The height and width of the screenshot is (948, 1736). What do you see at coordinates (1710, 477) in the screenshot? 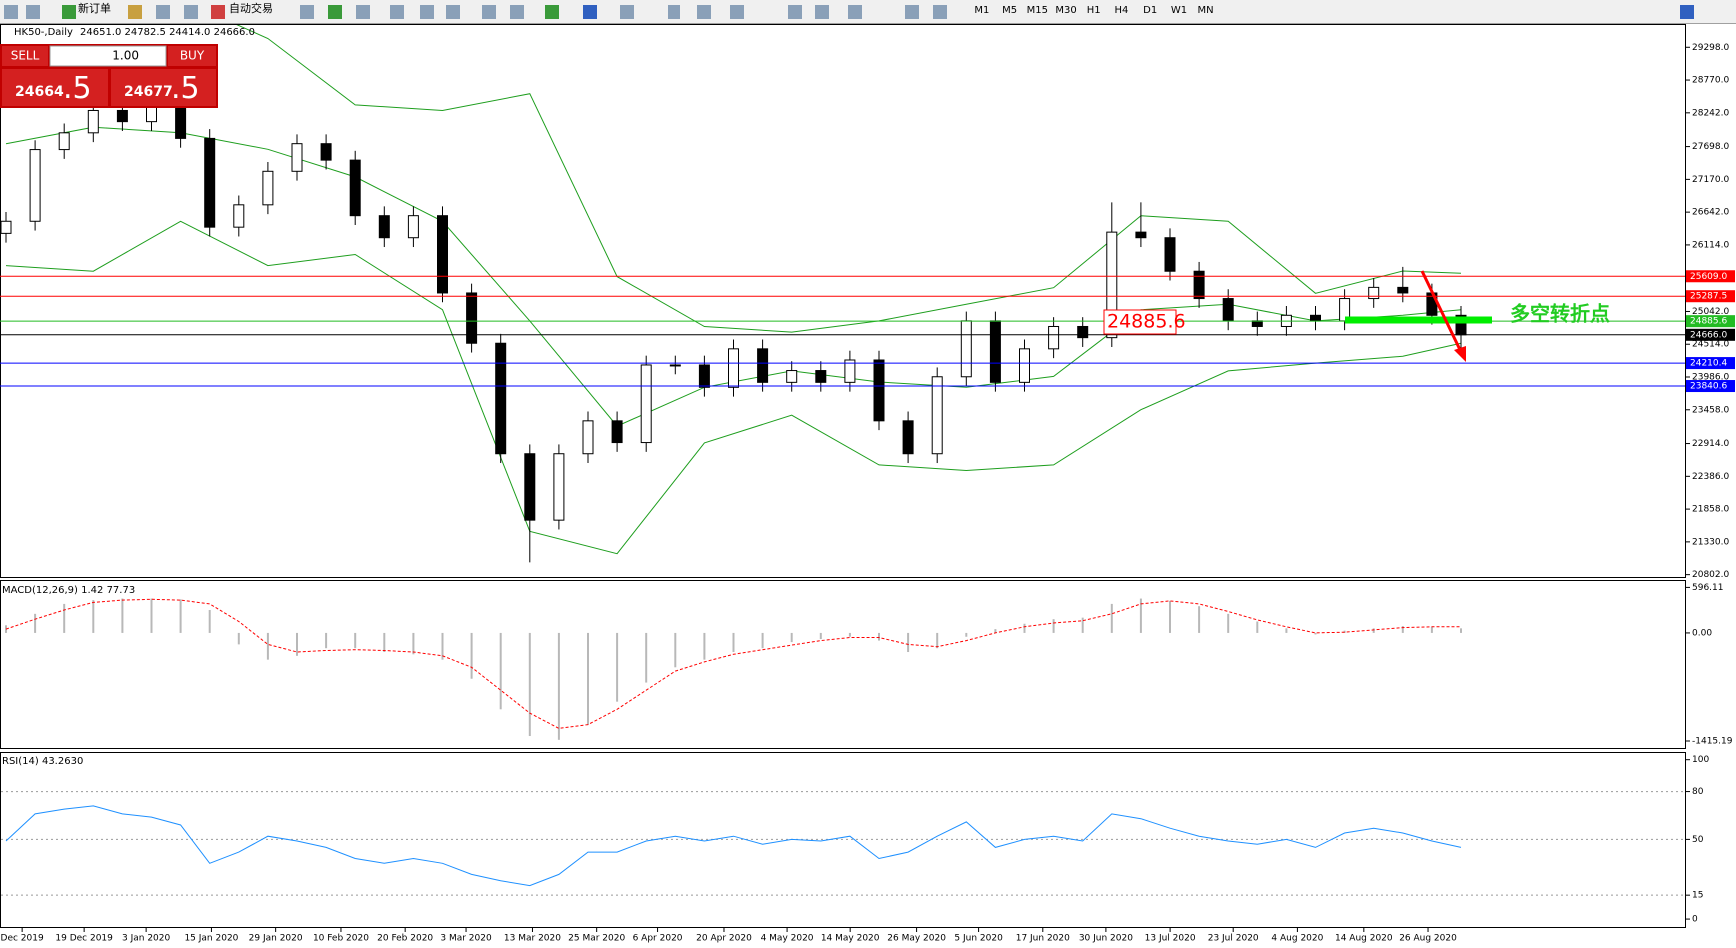
I see `y-tick-label: 22386.0` at bounding box center [1710, 477].